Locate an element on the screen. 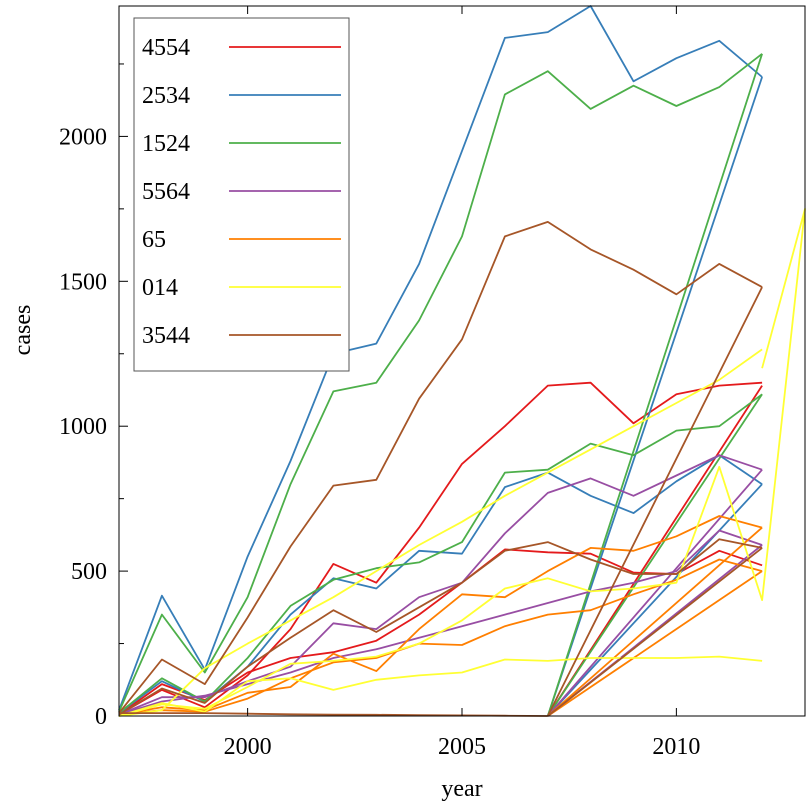  y-tick-label: 0 is located at coordinates (101, 717).